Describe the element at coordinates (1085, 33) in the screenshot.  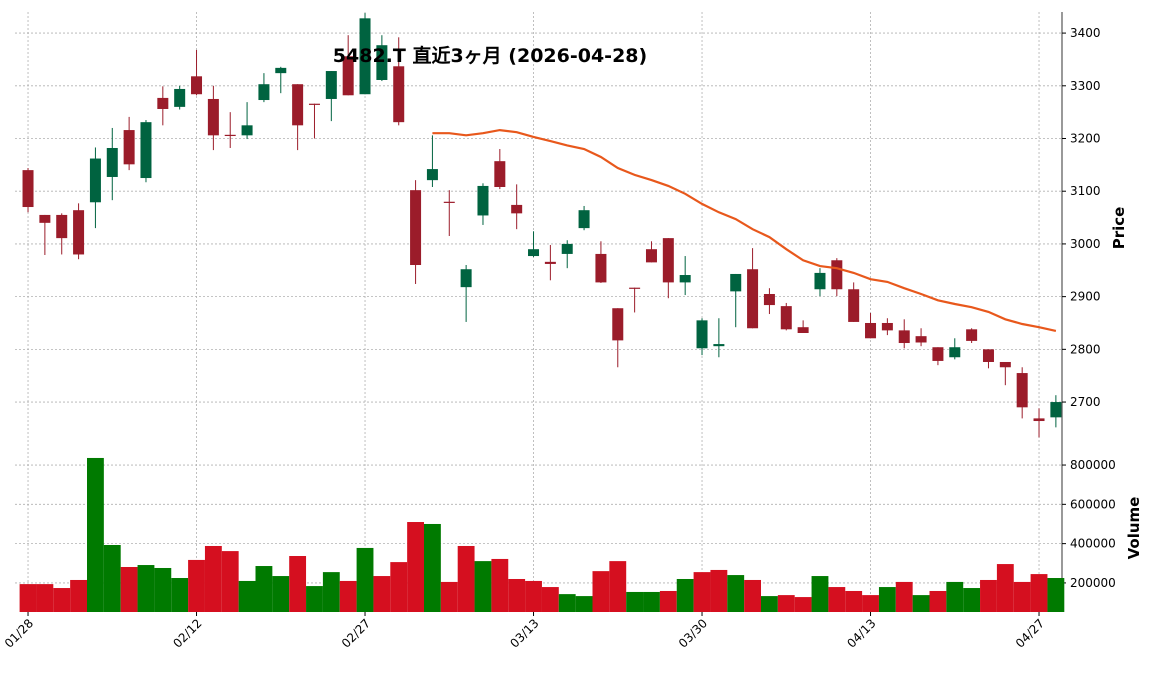
I see `y-tick-label: 3400` at that location.